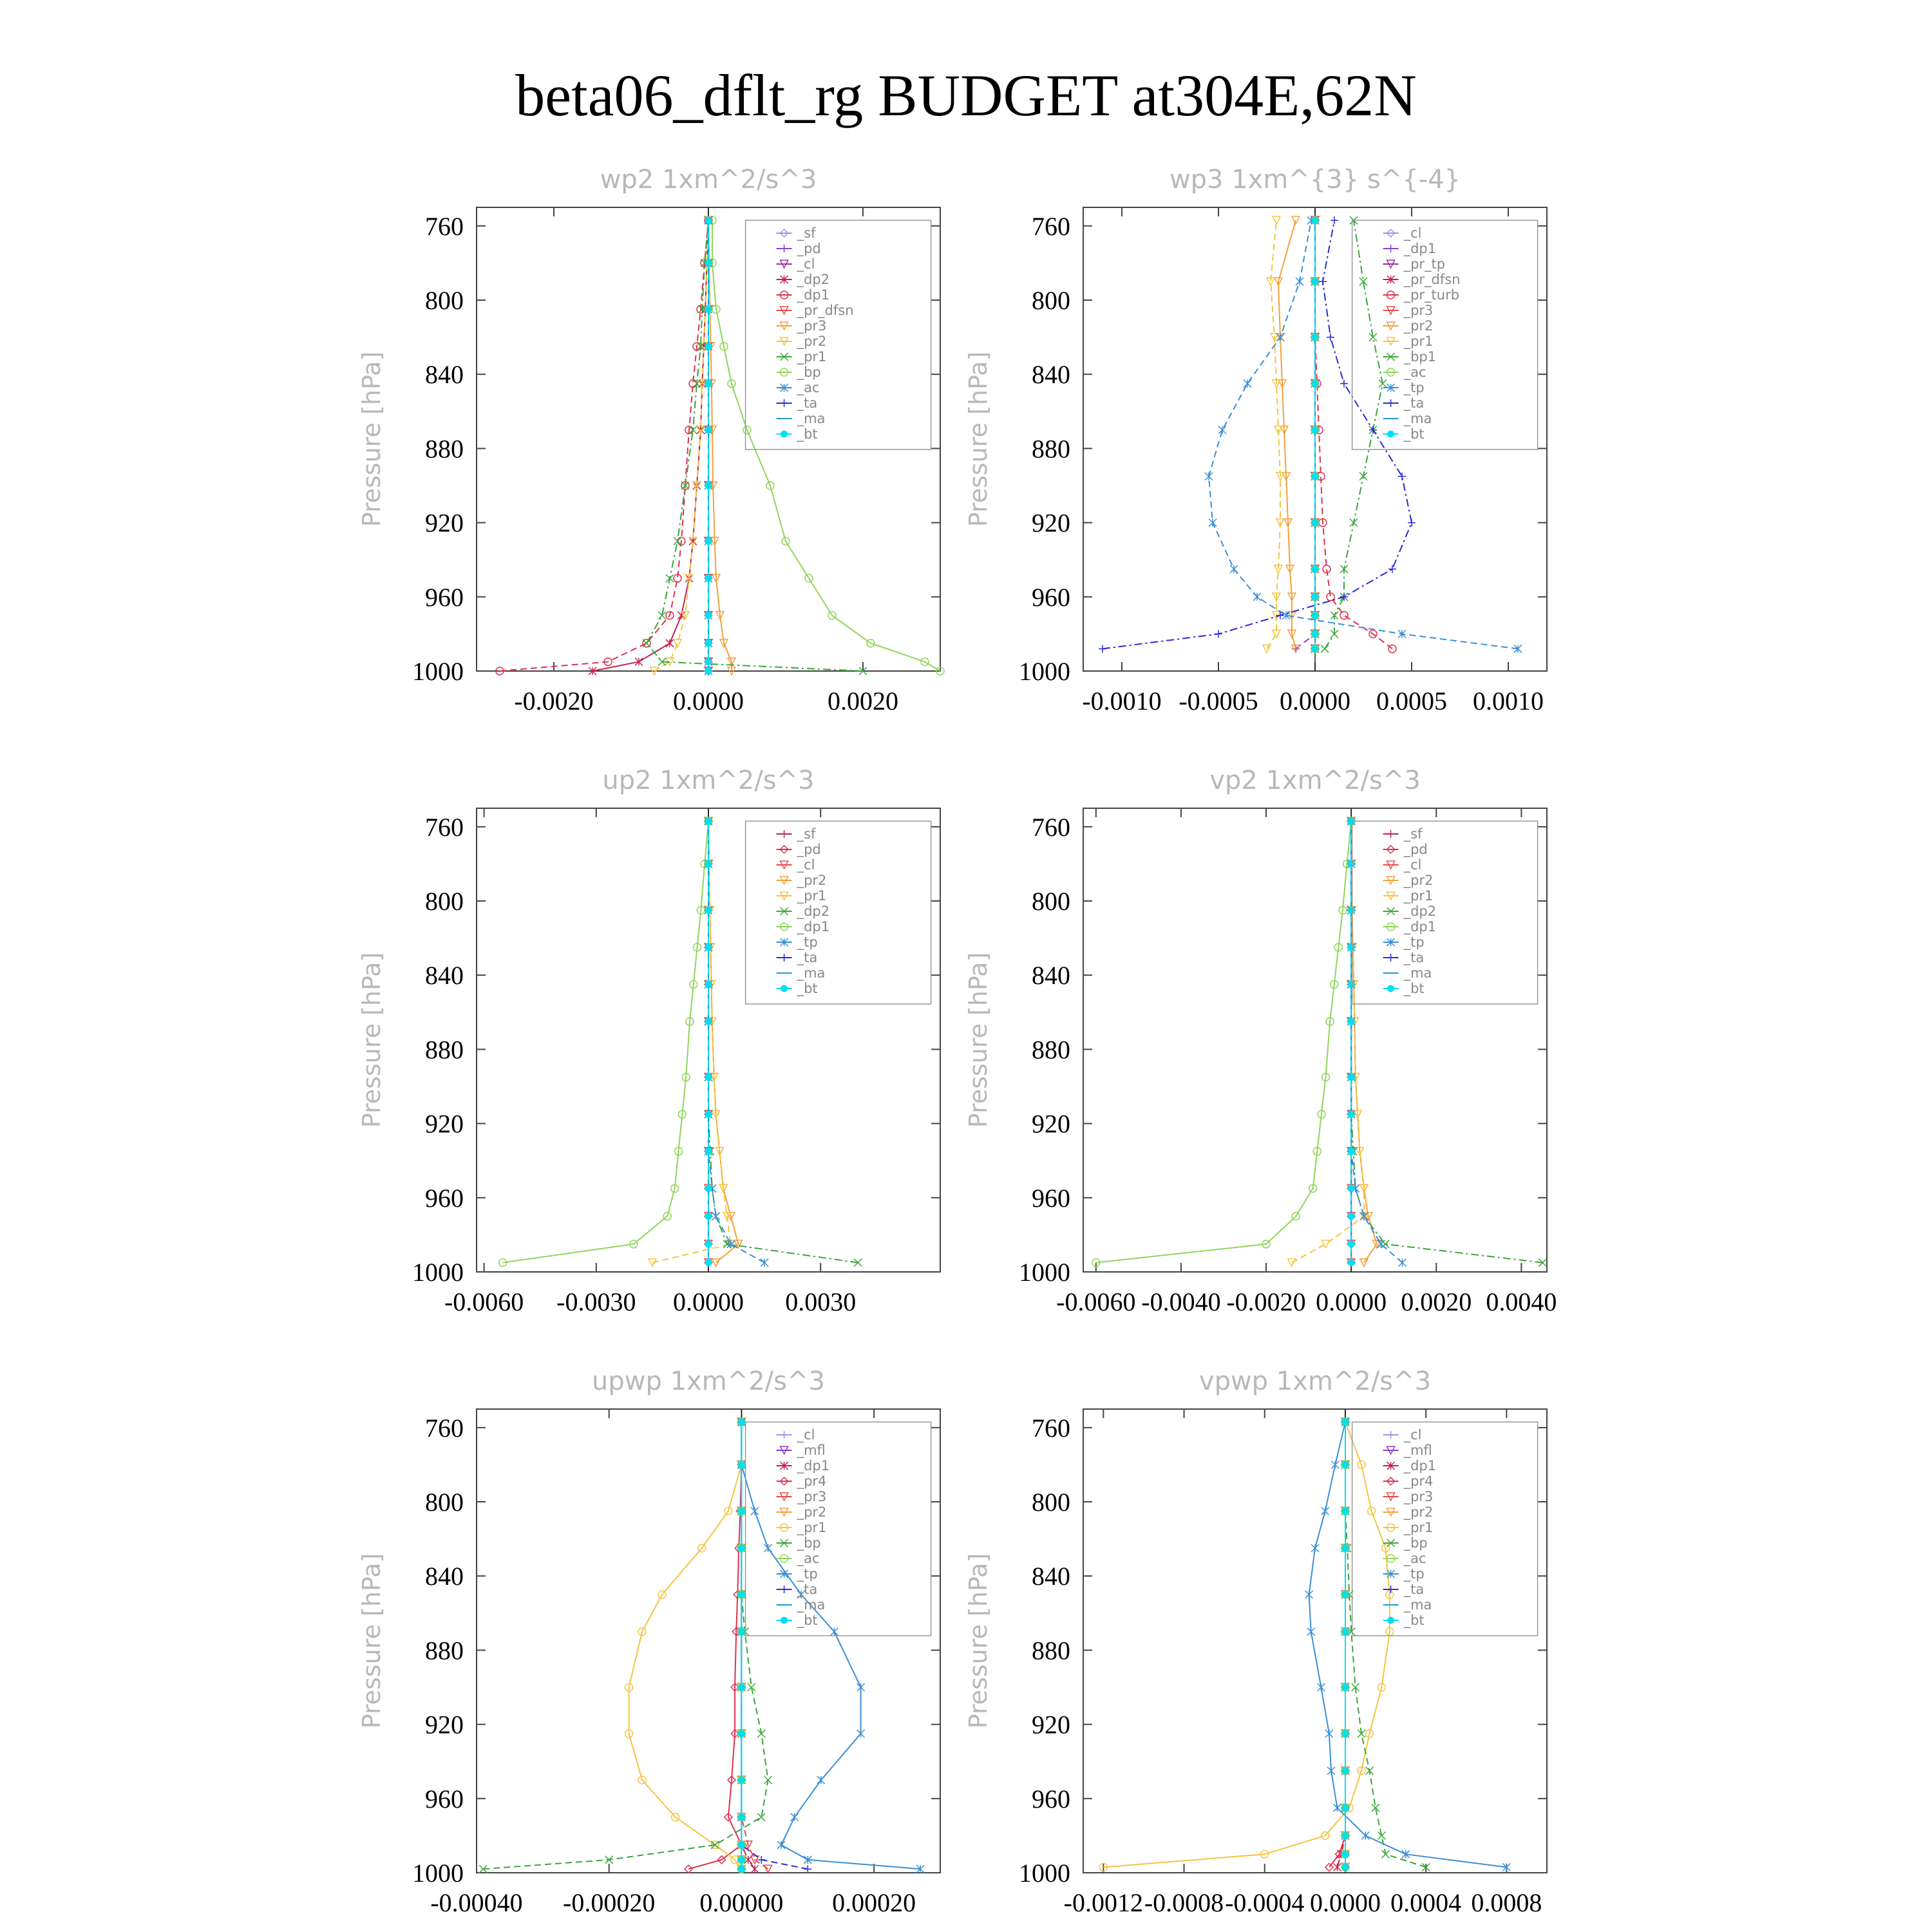 The height and width of the screenshot is (1932, 1932). I want to click on legend-label: _ac, so click(1415, 373).